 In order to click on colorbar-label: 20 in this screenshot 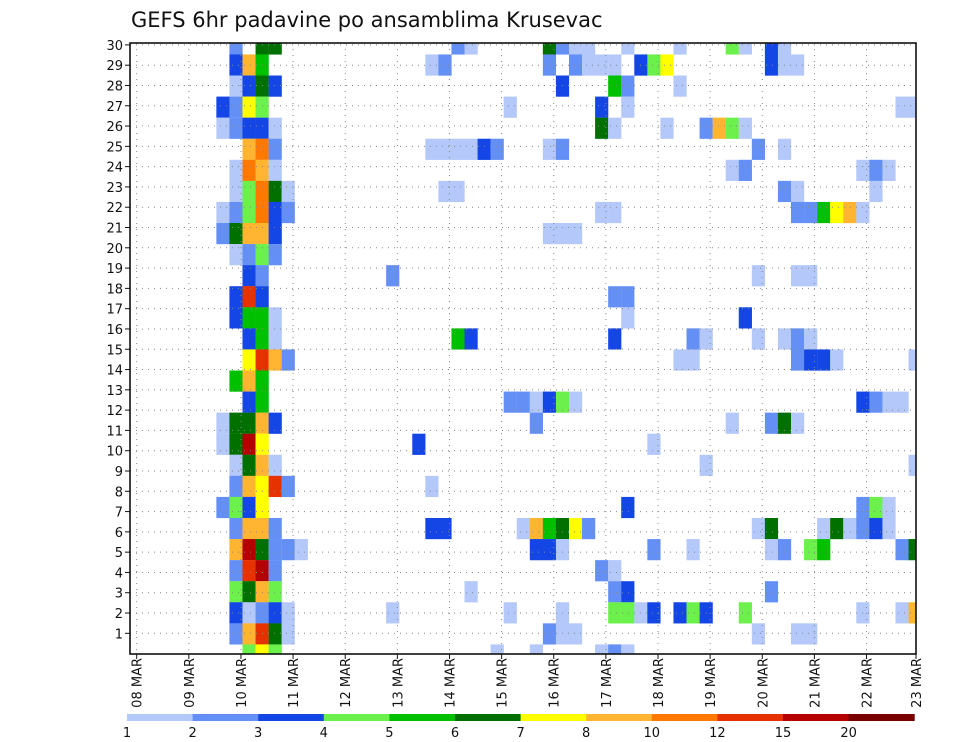, I will do `click(848, 733)`.